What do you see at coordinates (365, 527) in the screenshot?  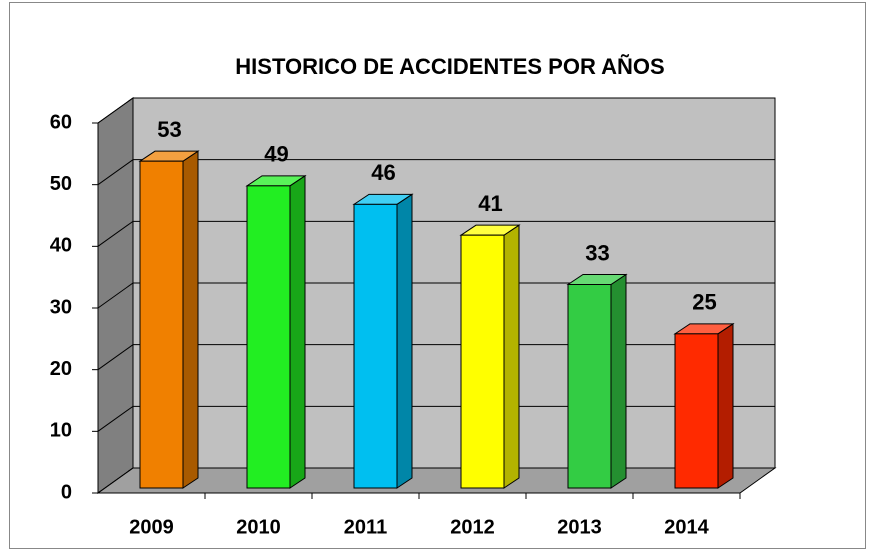 I see `x-tick-label: 2011` at bounding box center [365, 527].